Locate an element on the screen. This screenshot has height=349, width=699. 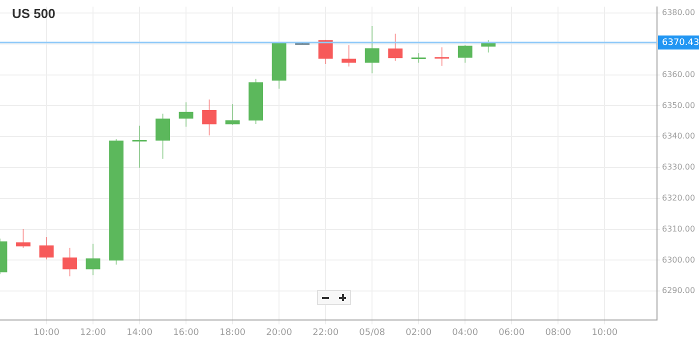
x-tick-label: 05/08 is located at coordinates (372, 333).